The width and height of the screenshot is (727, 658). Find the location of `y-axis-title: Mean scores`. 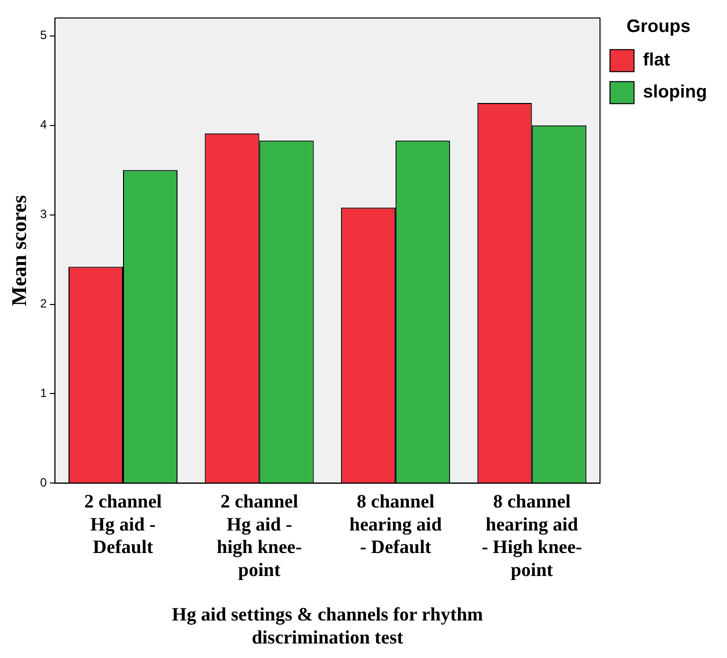

y-axis-title: Mean scores is located at coordinates (19, 250).